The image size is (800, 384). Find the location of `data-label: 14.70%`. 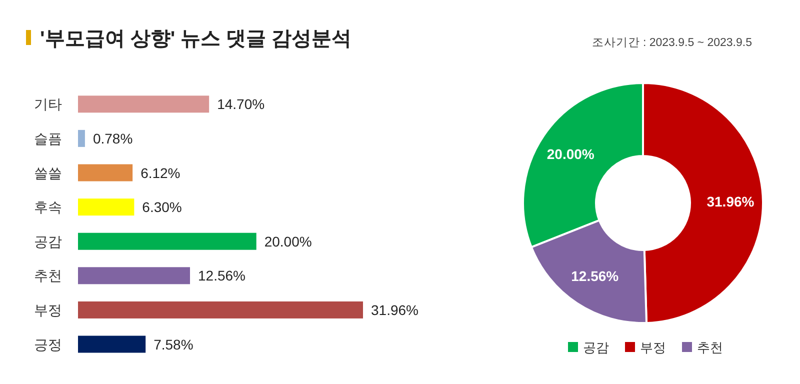

data-label: 14.70% is located at coordinates (241, 104).